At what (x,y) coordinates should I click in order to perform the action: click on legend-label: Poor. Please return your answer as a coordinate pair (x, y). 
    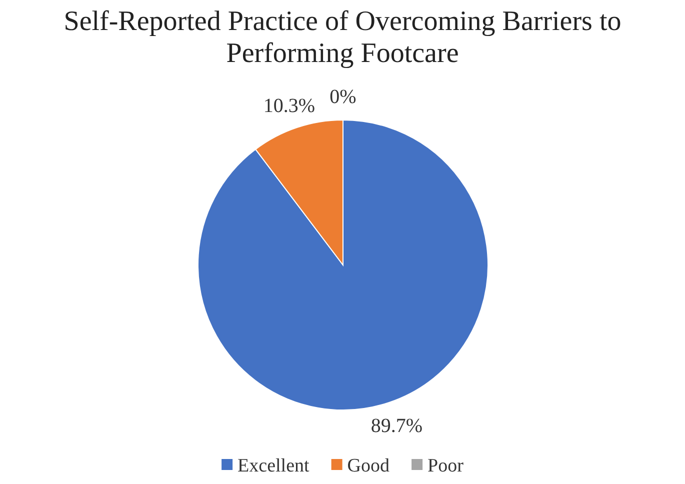
    Looking at the image, I should click on (446, 466).